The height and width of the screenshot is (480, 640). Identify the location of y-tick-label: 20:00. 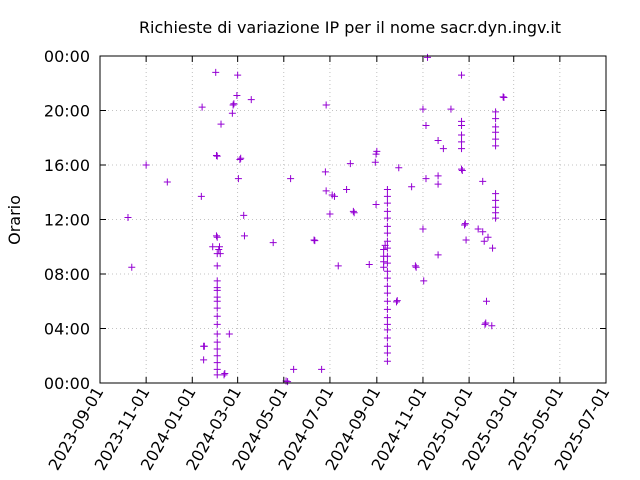
(67, 111).